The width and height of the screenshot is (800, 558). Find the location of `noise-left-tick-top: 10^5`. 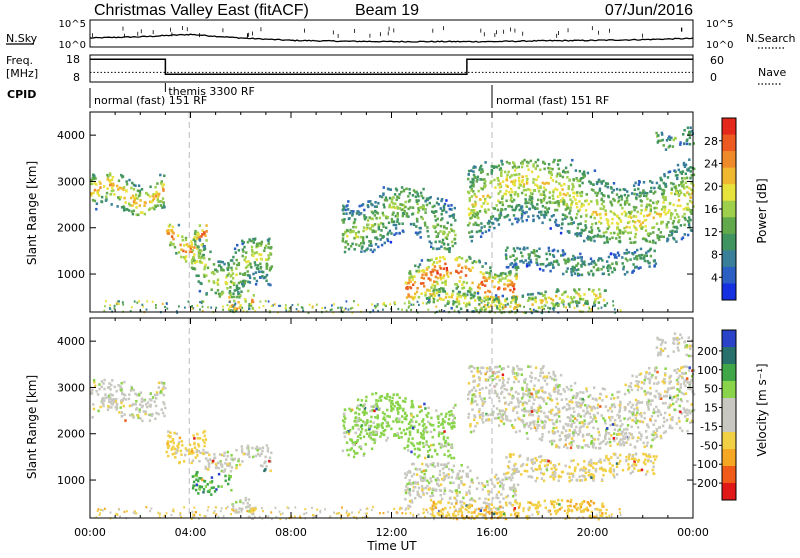

noise-left-tick-top: 10^5 is located at coordinates (72, 24).